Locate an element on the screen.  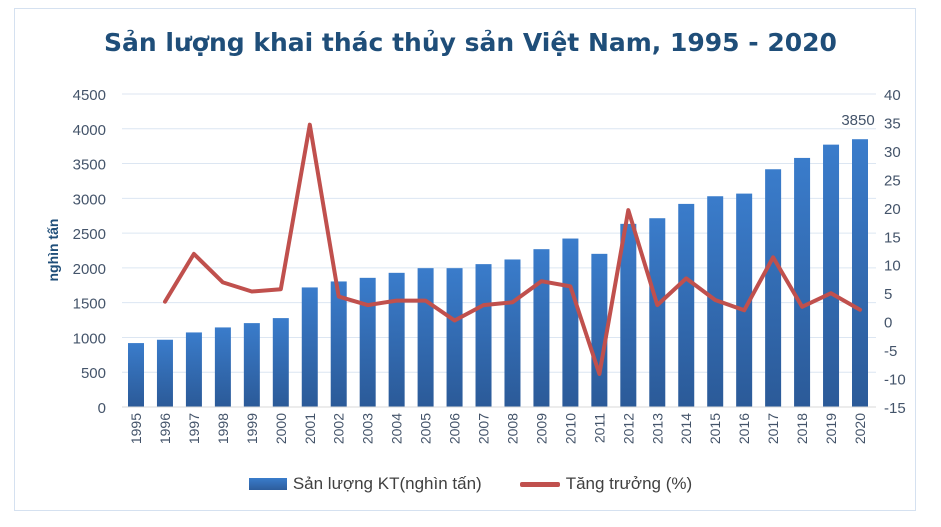
bar-2010 is located at coordinates (570, 322).